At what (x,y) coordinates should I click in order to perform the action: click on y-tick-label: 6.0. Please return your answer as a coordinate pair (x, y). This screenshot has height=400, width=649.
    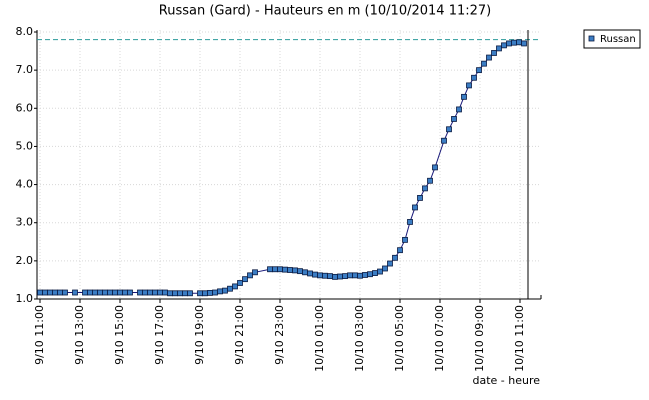
    Looking at the image, I should click on (25, 107).